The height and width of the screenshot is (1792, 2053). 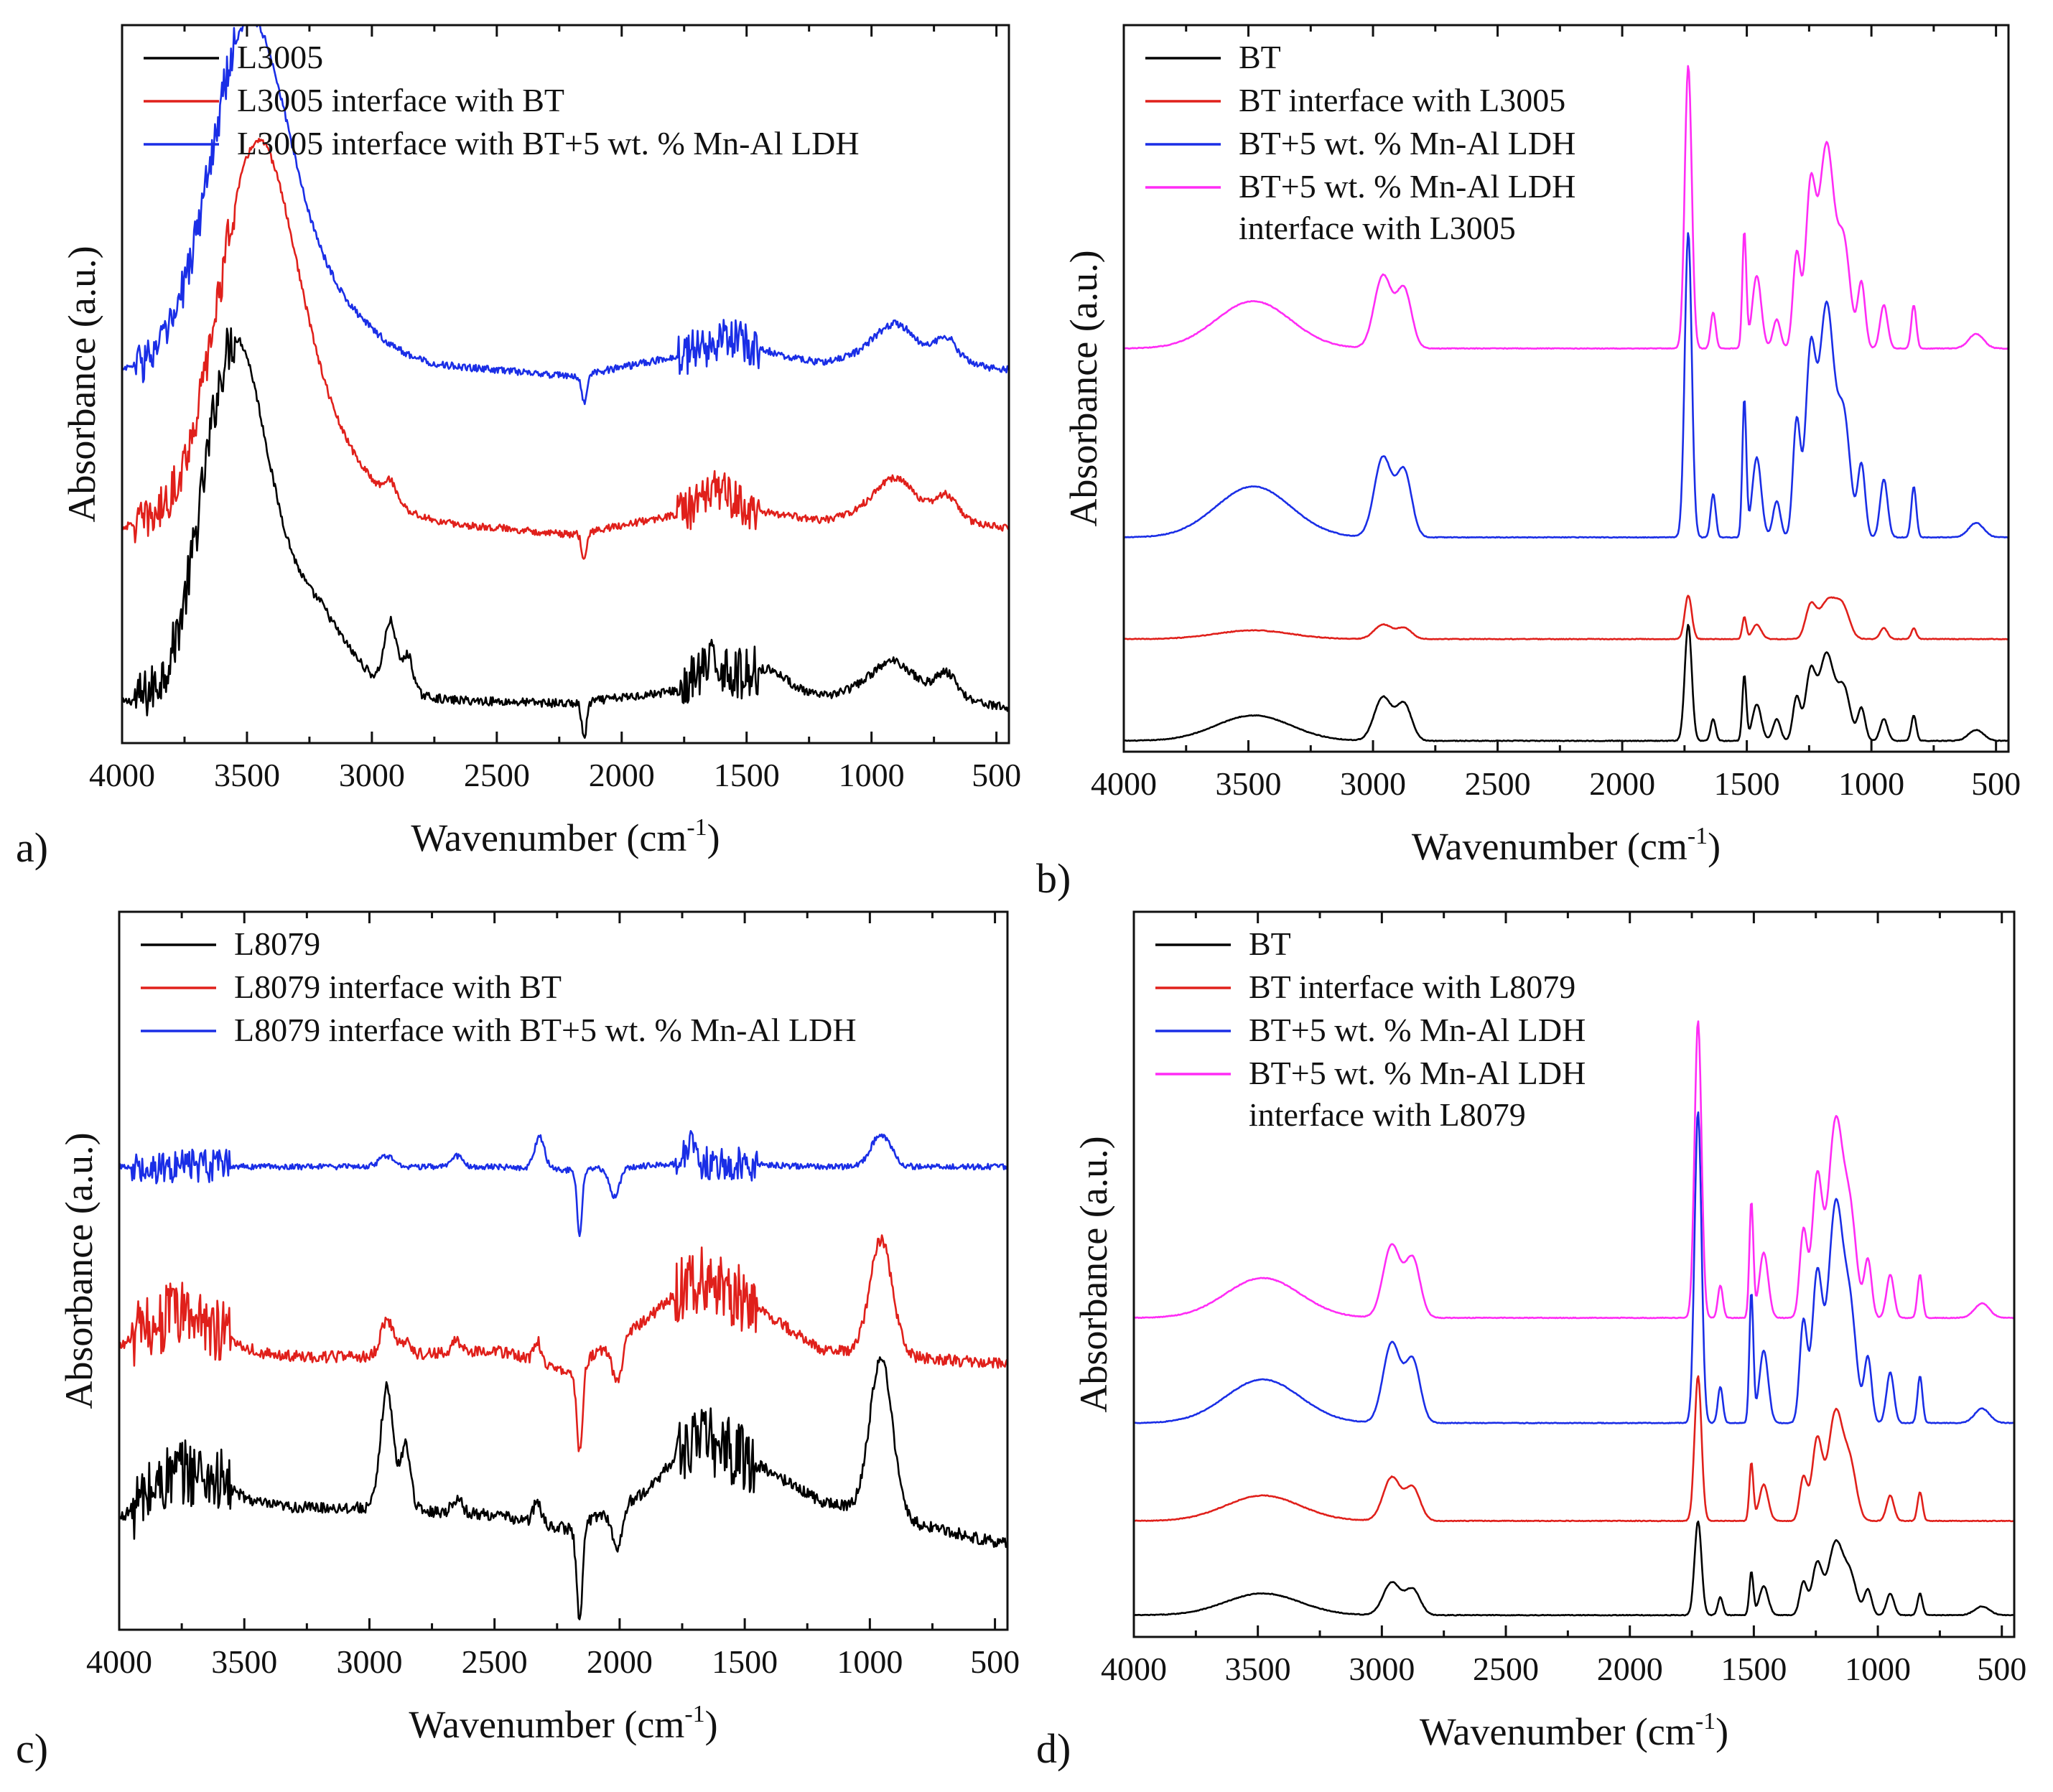 What do you see at coordinates (1412, 987) in the screenshot?
I see `legend-label: BT interface with L8079` at bounding box center [1412, 987].